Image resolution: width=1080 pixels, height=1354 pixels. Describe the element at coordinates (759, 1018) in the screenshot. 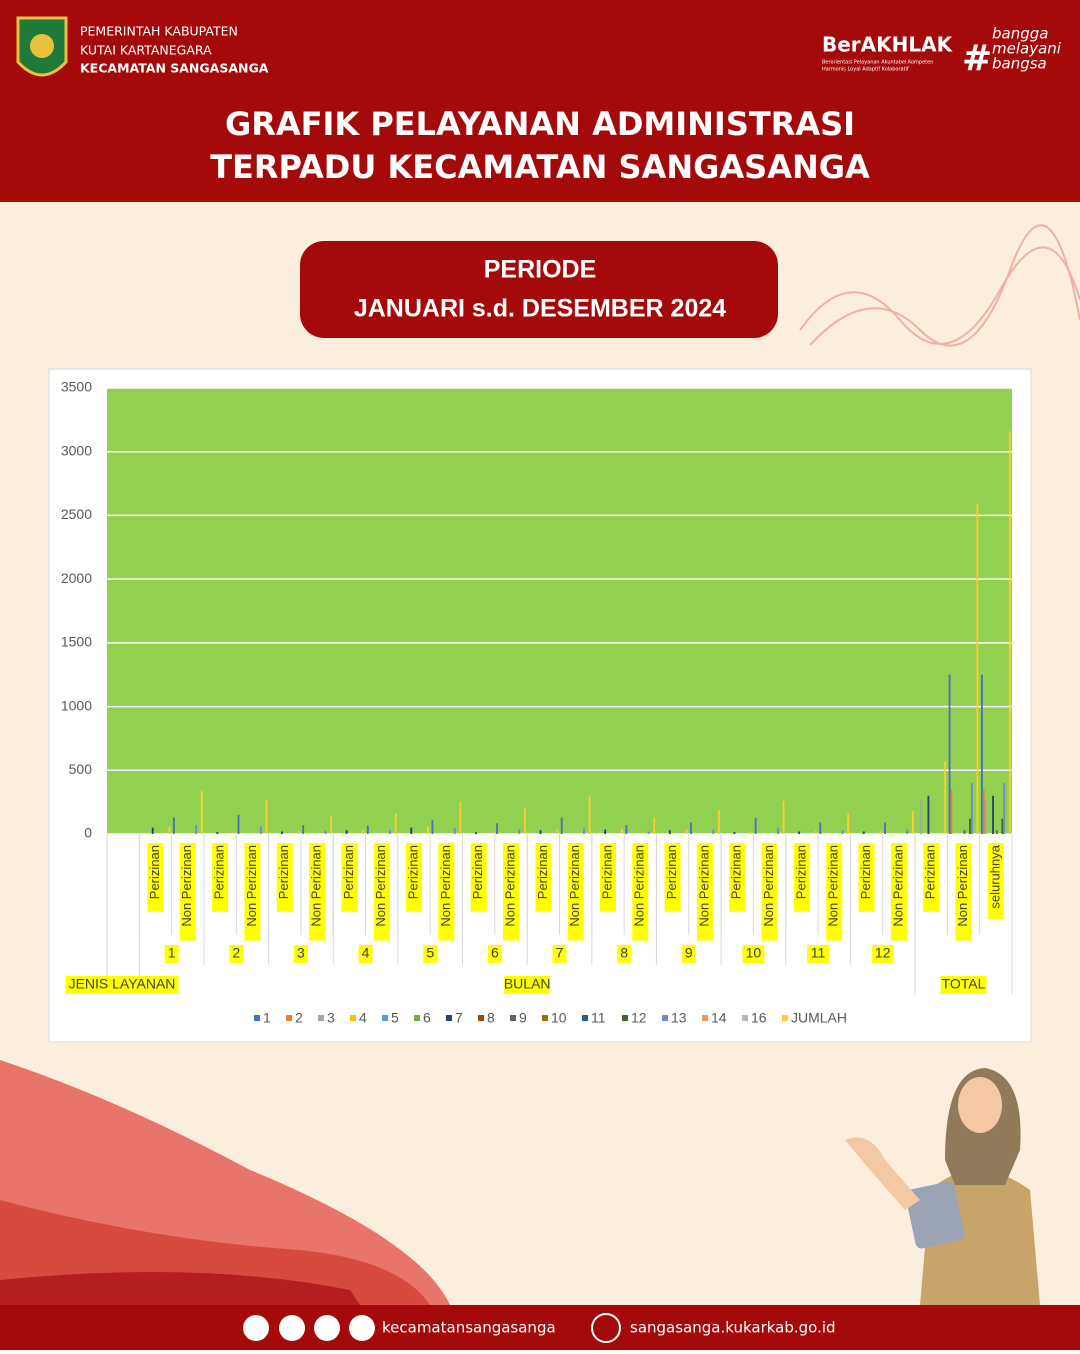

I see `legend-label: 16` at that location.